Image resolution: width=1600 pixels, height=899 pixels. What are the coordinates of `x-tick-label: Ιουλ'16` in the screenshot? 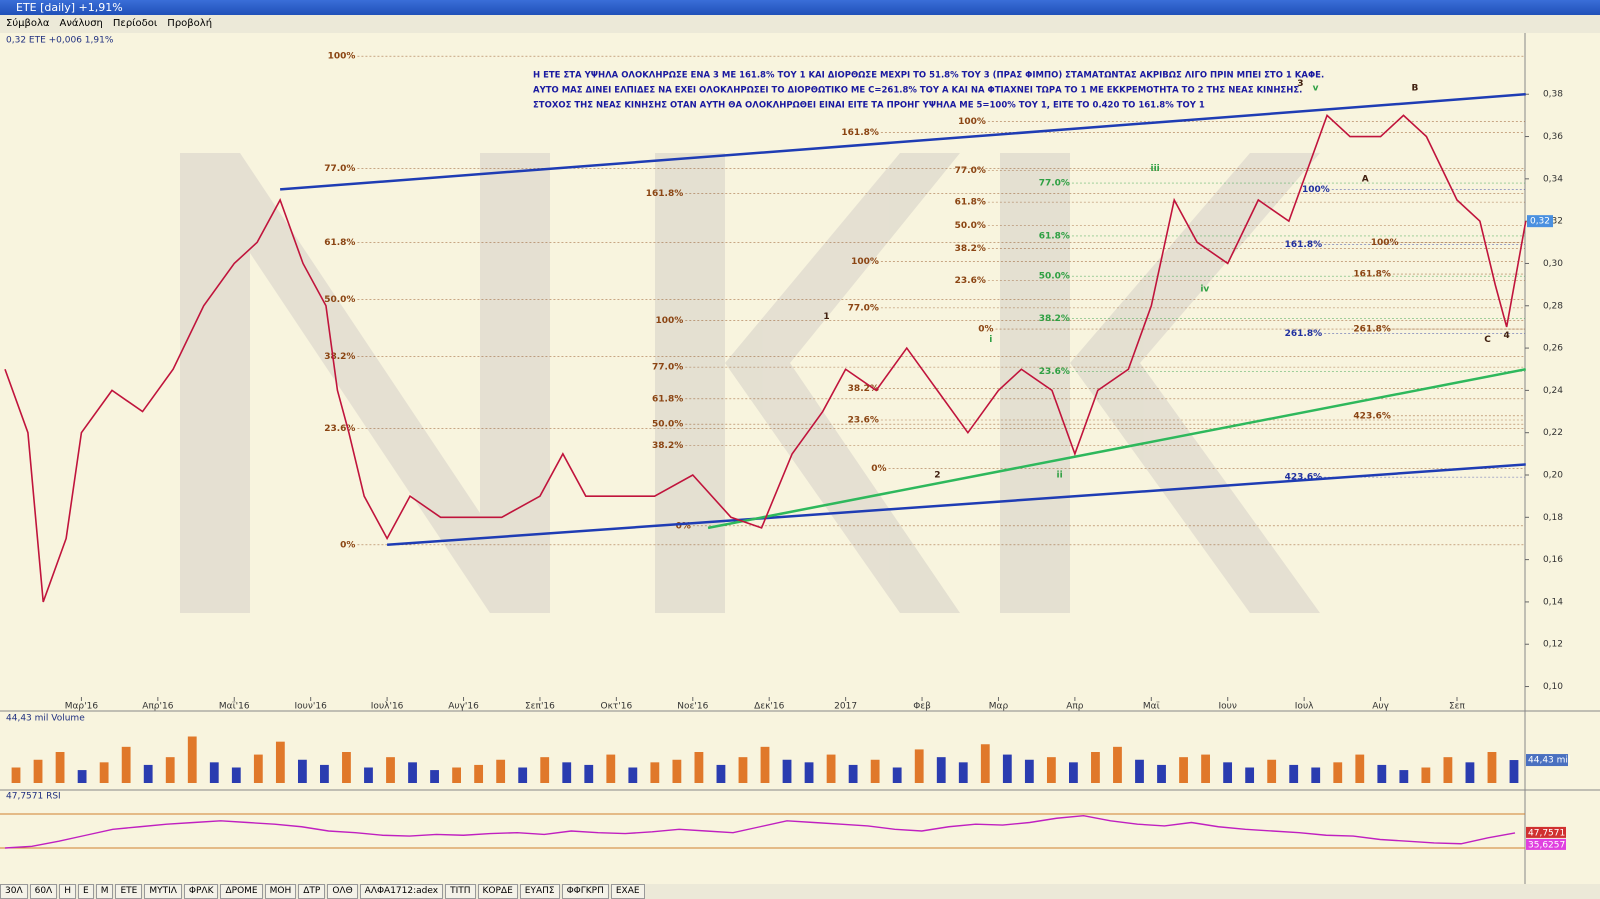 It's located at (387, 707).